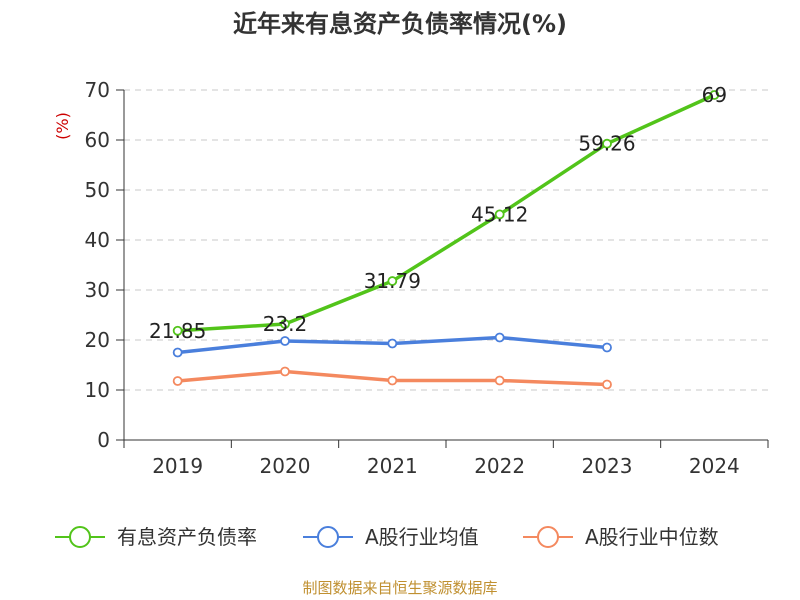  I want to click on legend-label: 有息资产负债率, so click(187, 537).